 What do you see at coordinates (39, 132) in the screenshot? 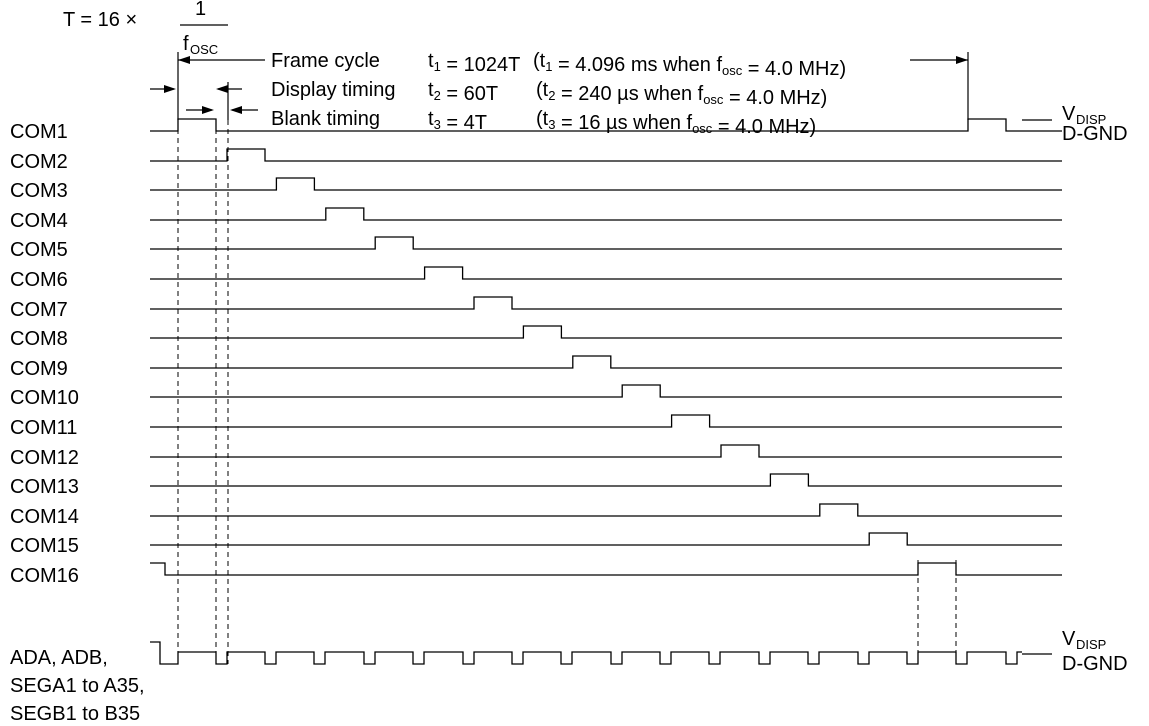
I see `com-label-1: COM1` at bounding box center [39, 132].